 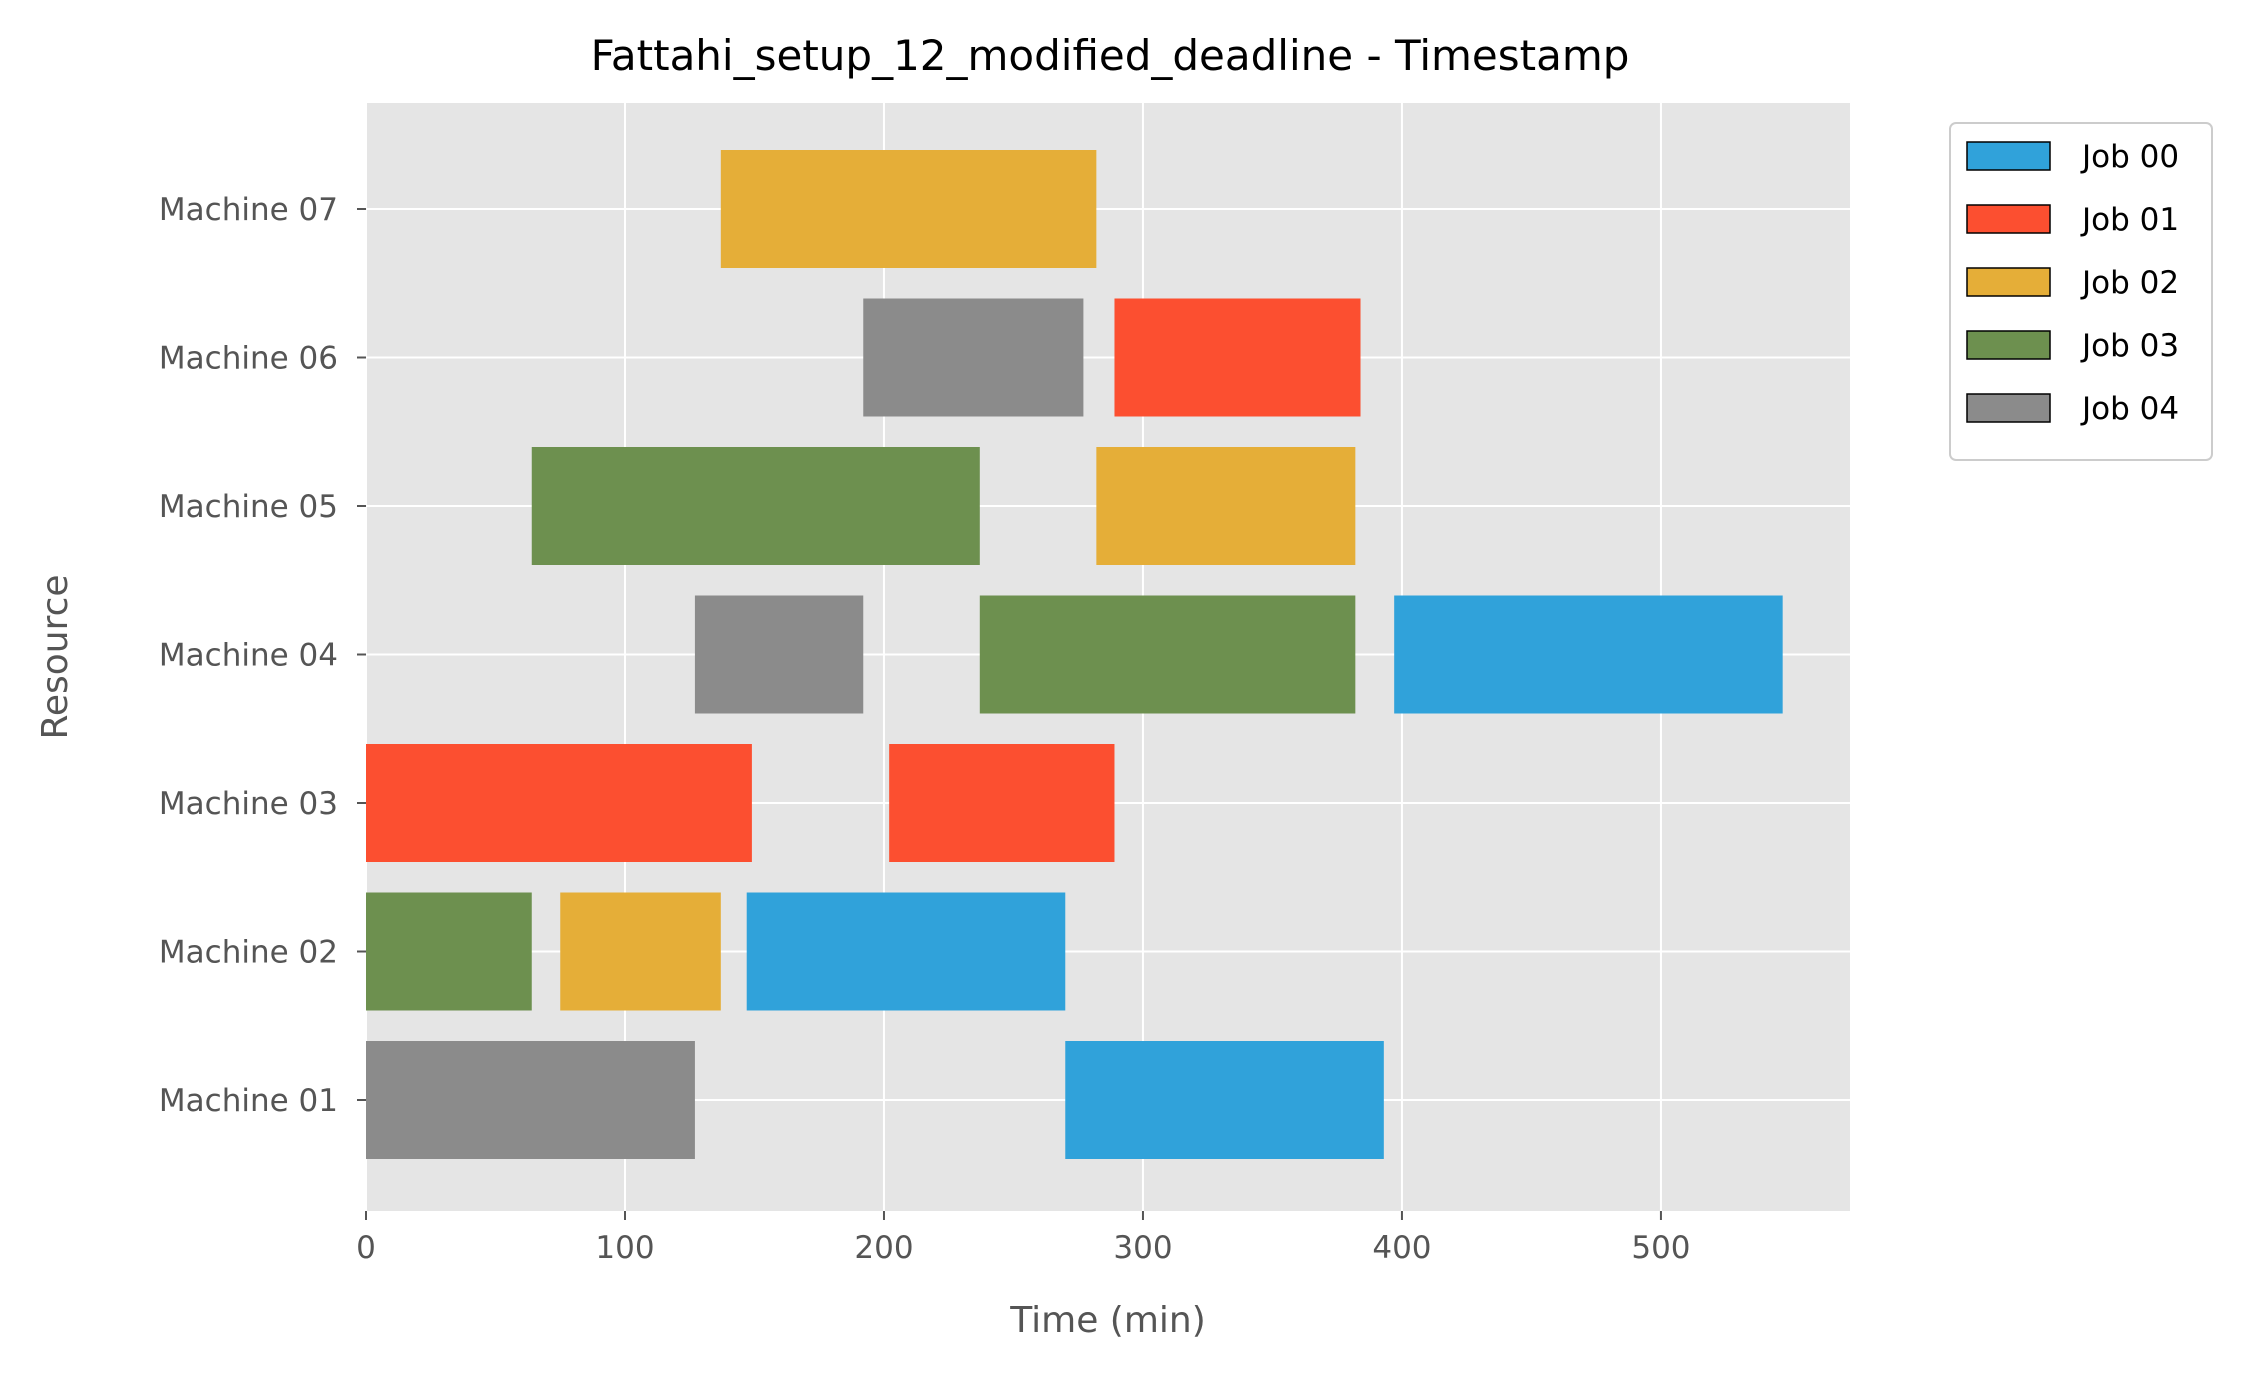 I want to click on x-tick-label: 400, so click(x=1401, y=1248).